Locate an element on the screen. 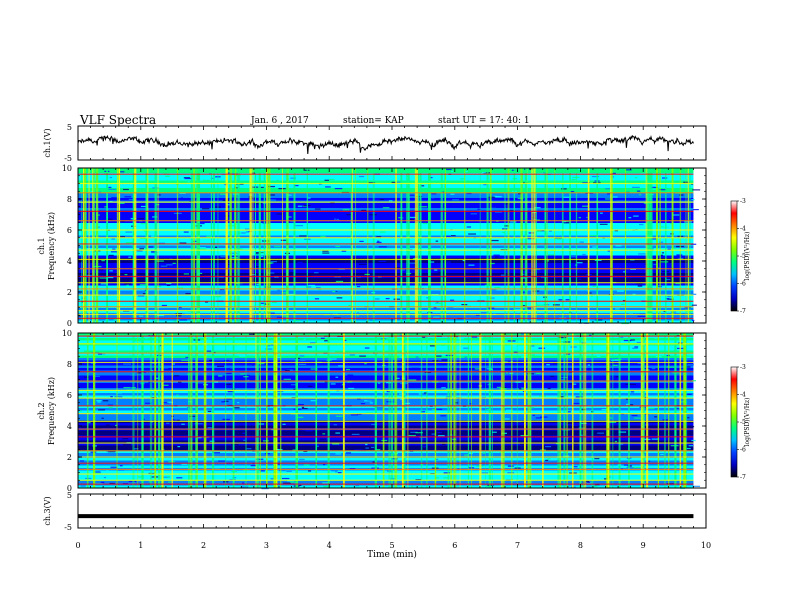  chart-title: VLF Spectra is located at coordinates (118, 120).